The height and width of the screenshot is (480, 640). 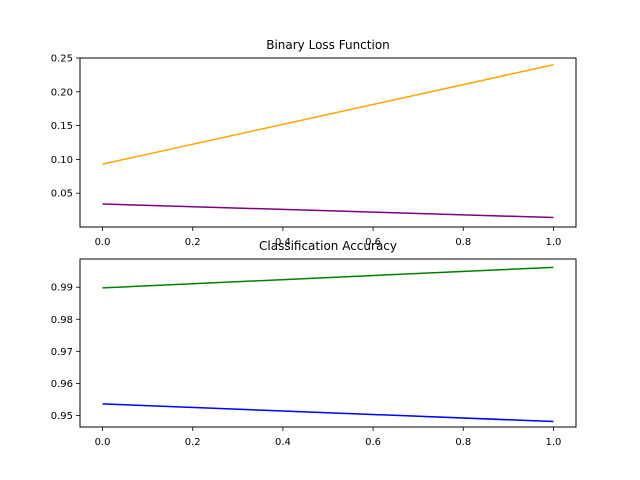 What do you see at coordinates (328, 45) in the screenshot?
I see `loss-chart-title: Binary Loss Function` at bounding box center [328, 45].